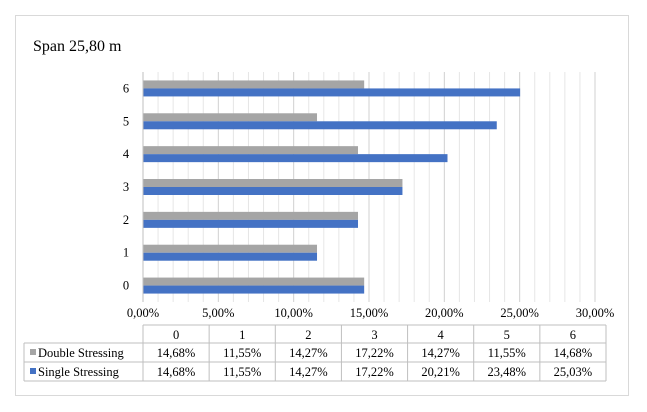 Image resolution: width=647 pixels, height=412 pixels. Describe the element at coordinates (293, 313) in the screenshot. I see `x-tick-label: 10,00%` at that location.